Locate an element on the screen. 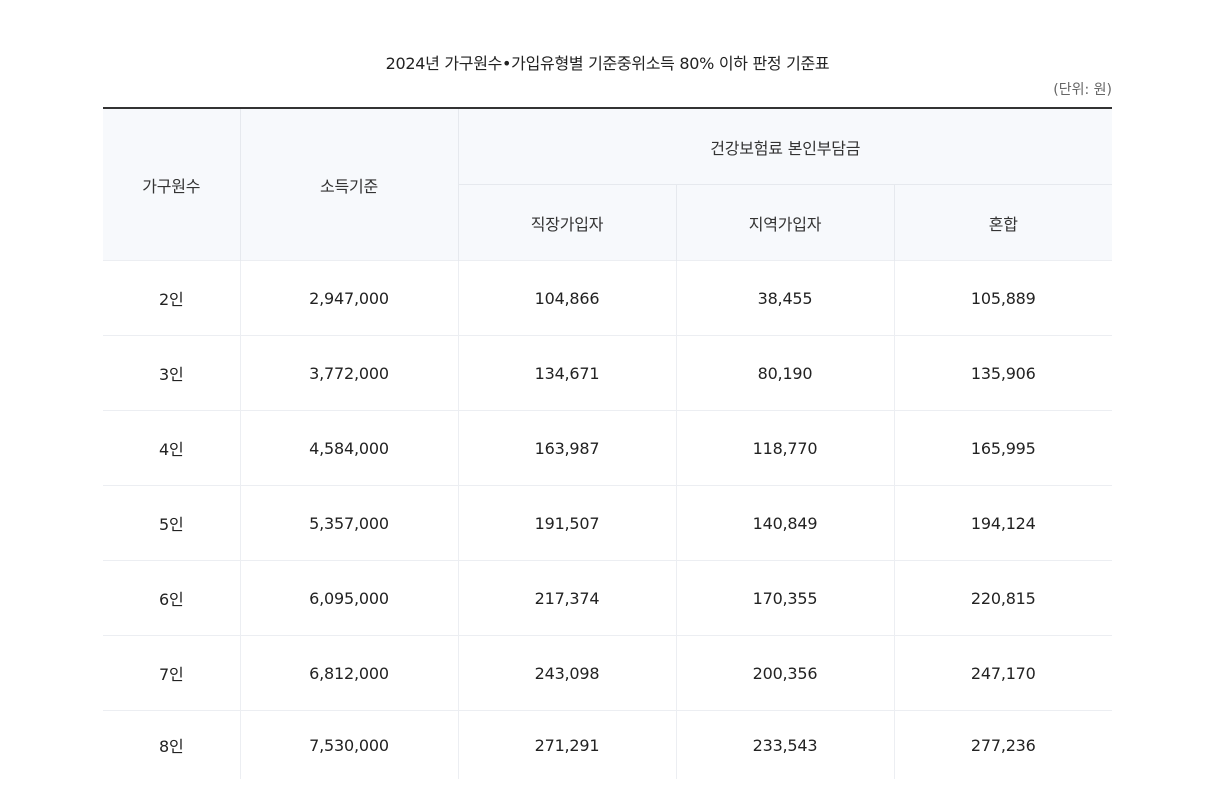 The image size is (1222, 800). table-row: 7인 6,812,000 243,098 200,356 247,170 is located at coordinates (608, 673).